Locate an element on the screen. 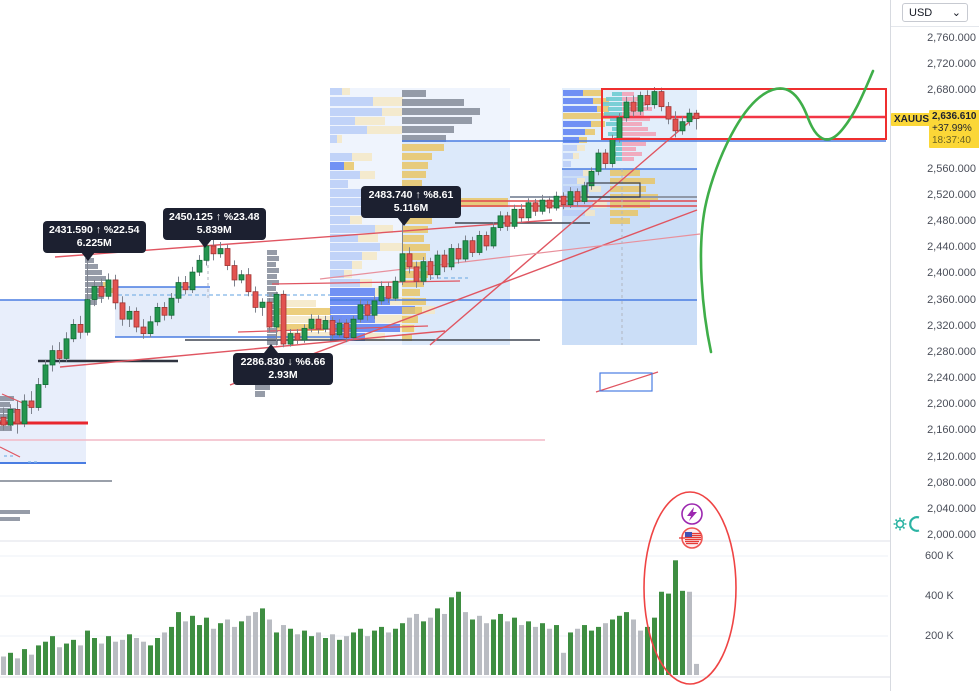 The image size is (979, 691). profile-left-mini is located at coordinates (95, 278).